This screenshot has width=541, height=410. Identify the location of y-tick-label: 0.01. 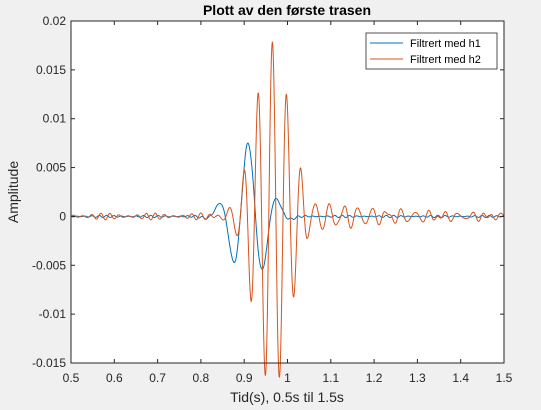
(55, 119).